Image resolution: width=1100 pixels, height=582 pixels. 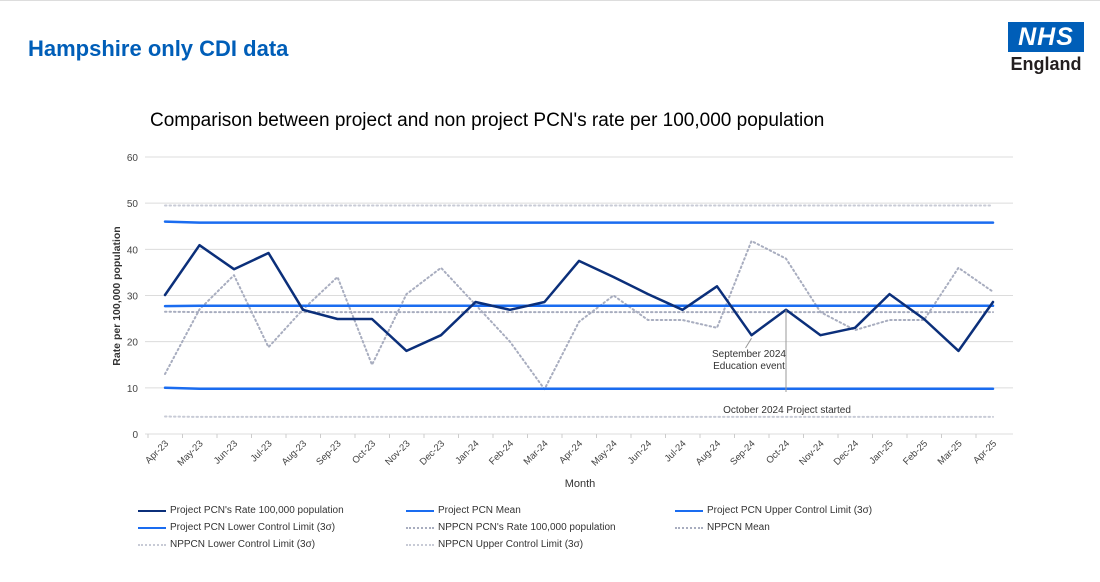 What do you see at coordinates (190, 453) in the screenshot?
I see `x-tick-label: May-23` at bounding box center [190, 453].